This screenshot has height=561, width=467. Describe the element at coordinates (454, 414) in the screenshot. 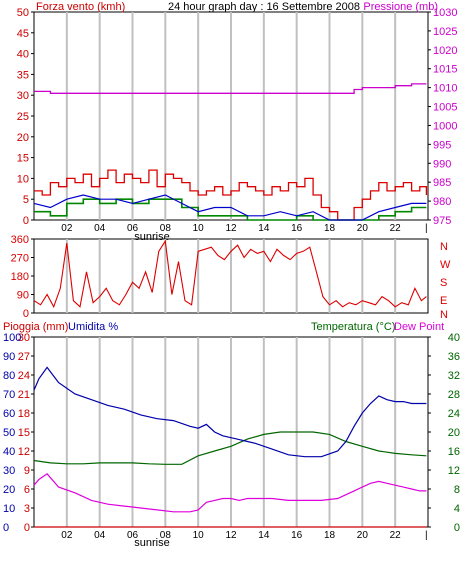

I see `temp-y-tick-label: 24` at that location.